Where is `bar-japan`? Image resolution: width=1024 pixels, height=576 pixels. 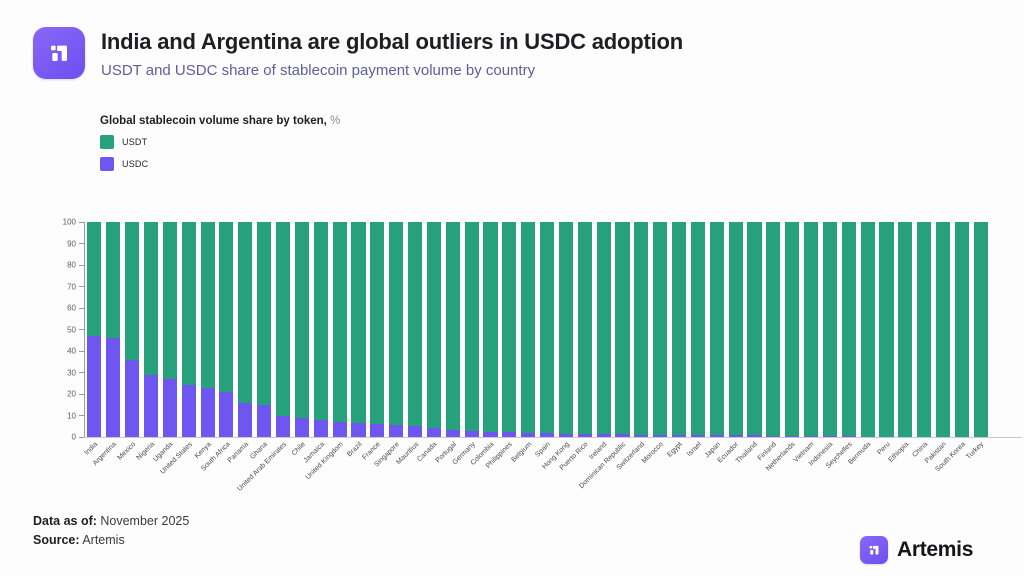
bar-japan is located at coordinates (716, 329).